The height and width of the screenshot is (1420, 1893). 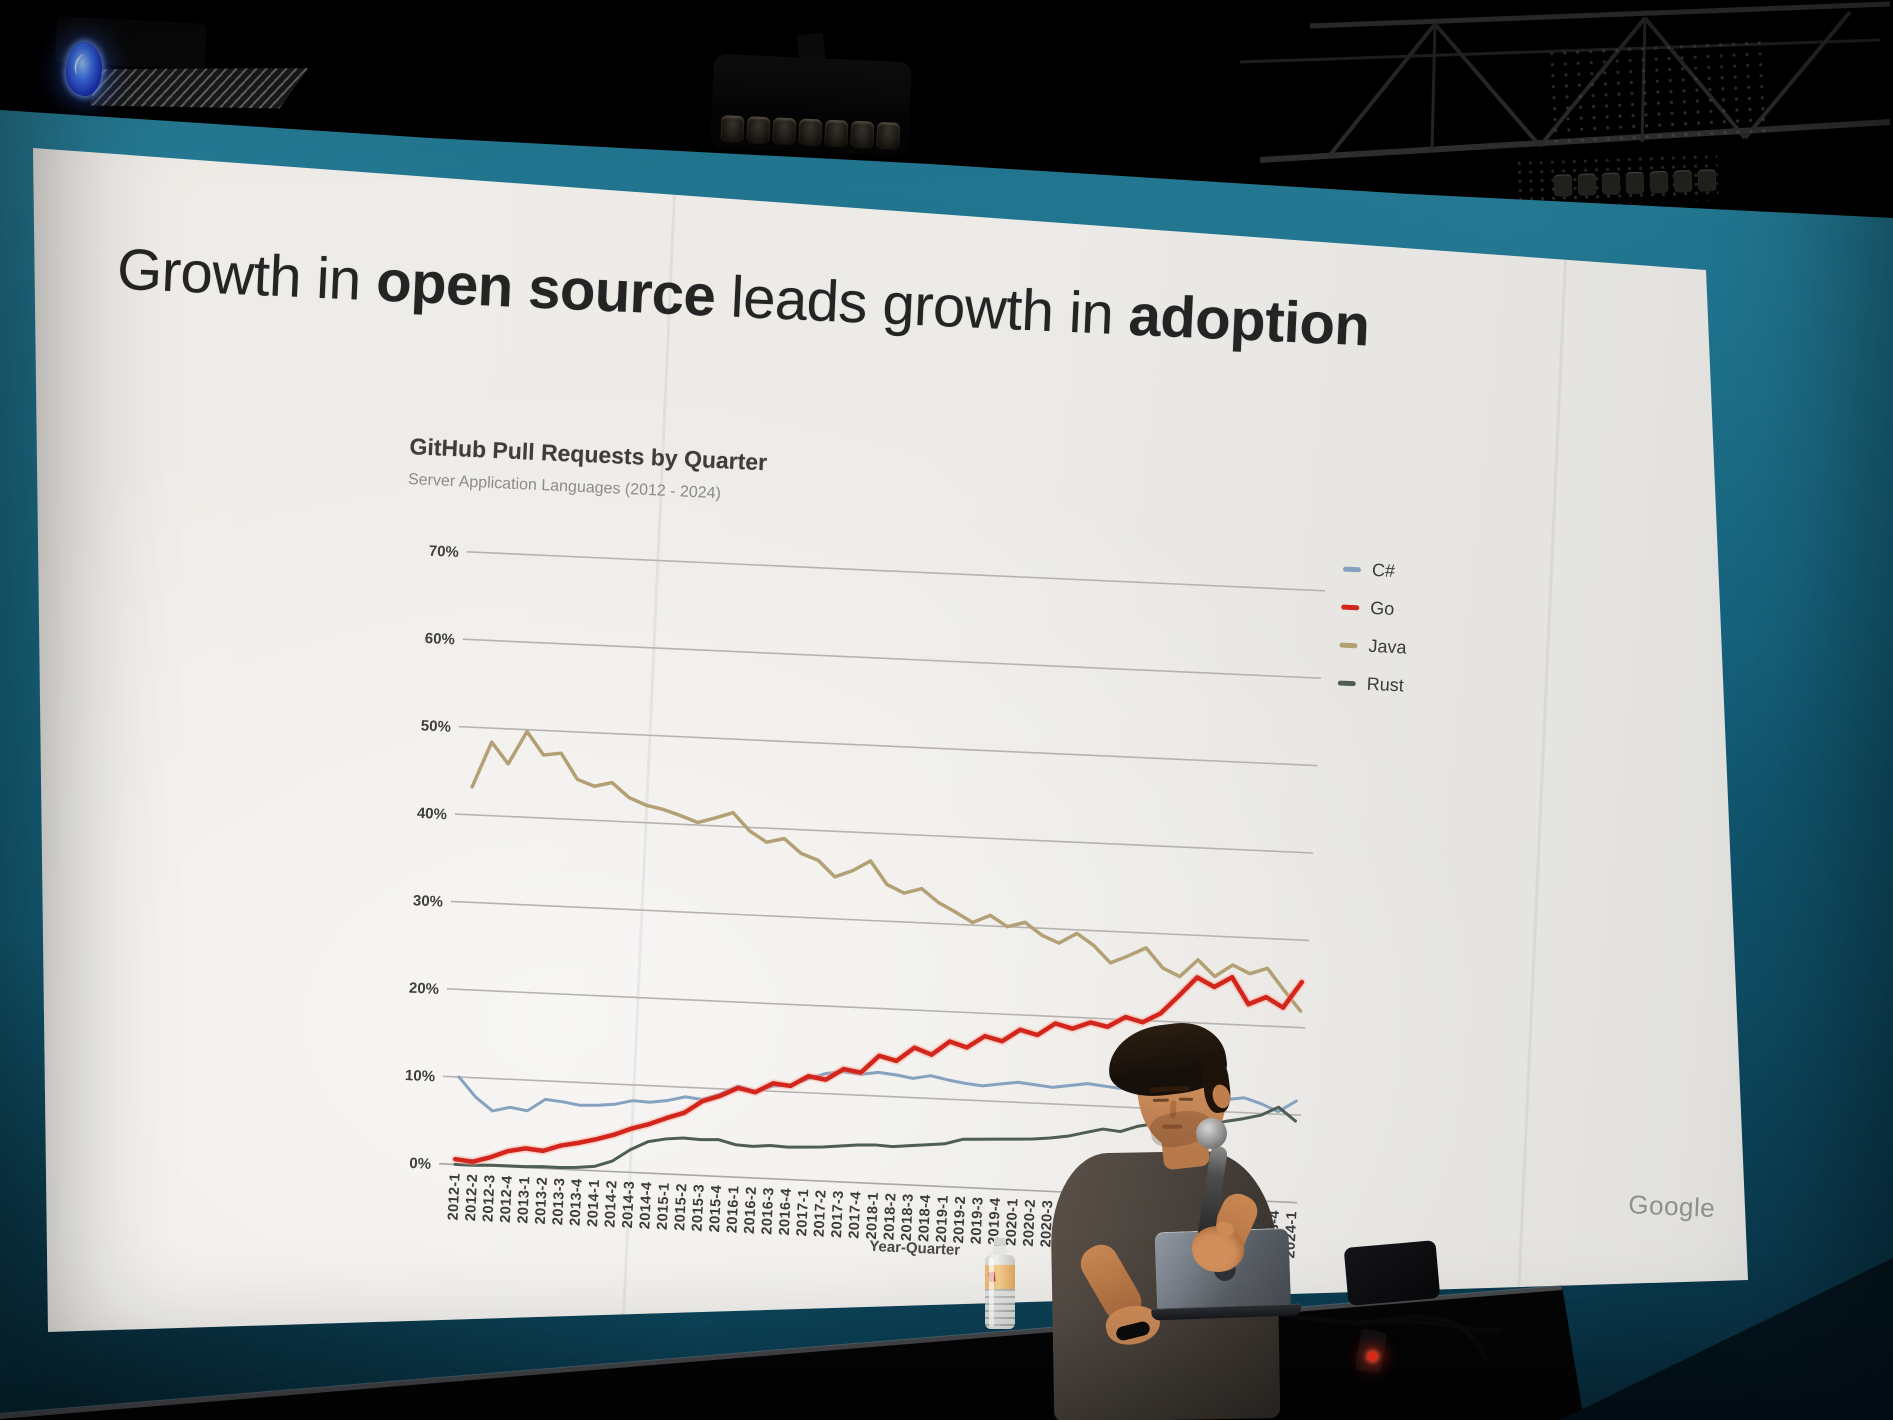 I want to click on x-tick-label: 2013-3, so click(x=559, y=1201).